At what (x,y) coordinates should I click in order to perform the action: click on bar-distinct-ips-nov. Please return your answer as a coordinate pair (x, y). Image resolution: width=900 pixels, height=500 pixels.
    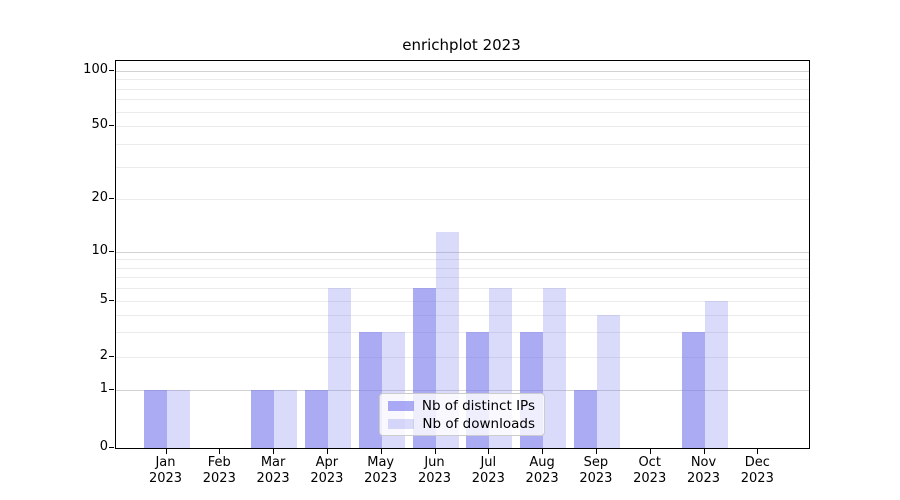
    Looking at the image, I should click on (693, 390).